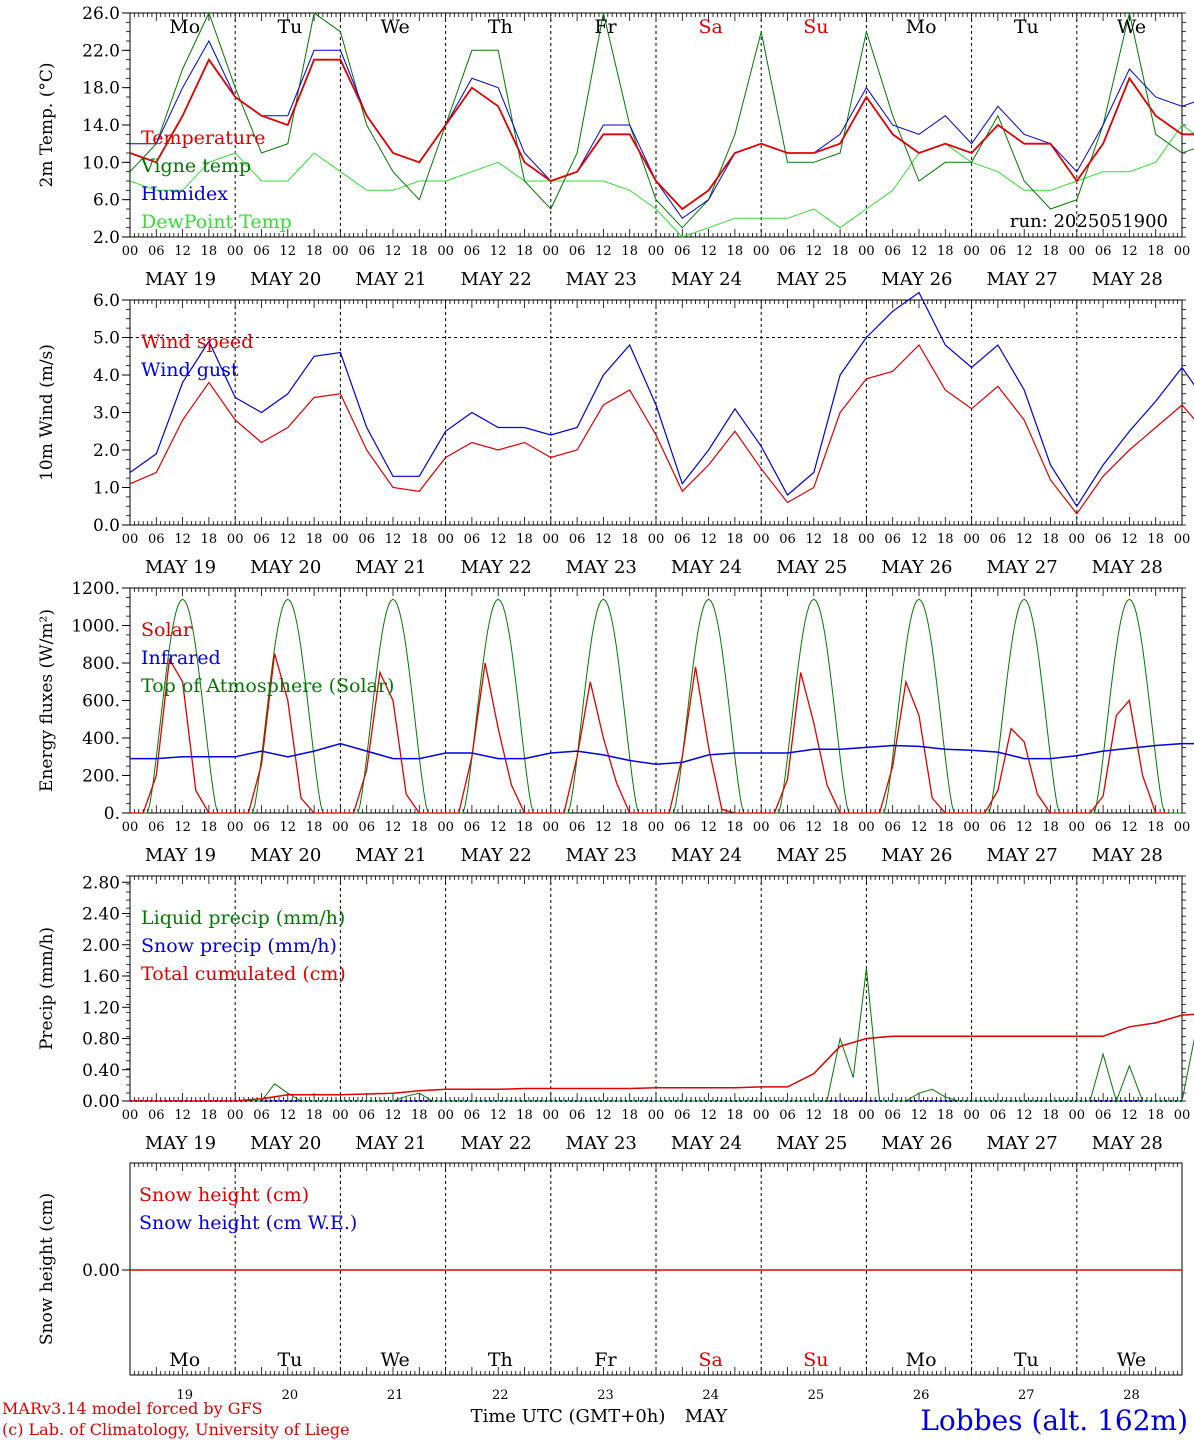 The image size is (1194, 1440). I want to click on panel-frame, so click(656, 412).